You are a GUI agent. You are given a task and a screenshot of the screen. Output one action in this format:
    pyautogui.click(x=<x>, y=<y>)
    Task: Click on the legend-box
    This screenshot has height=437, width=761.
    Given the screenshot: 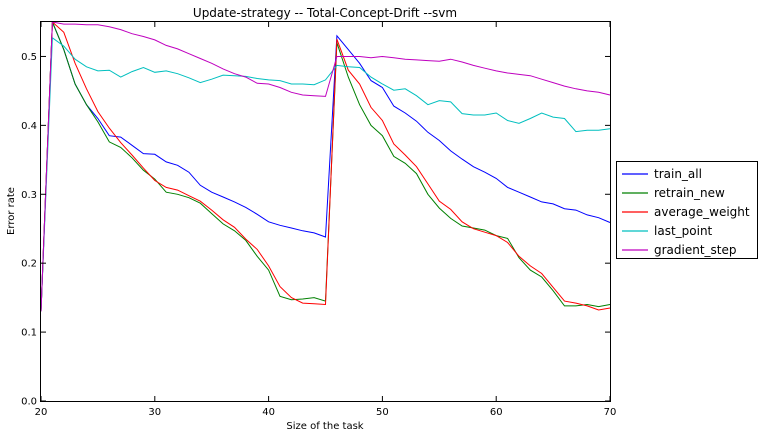 What is the action you would take?
    pyautogui.click(x=687, y=210)
    